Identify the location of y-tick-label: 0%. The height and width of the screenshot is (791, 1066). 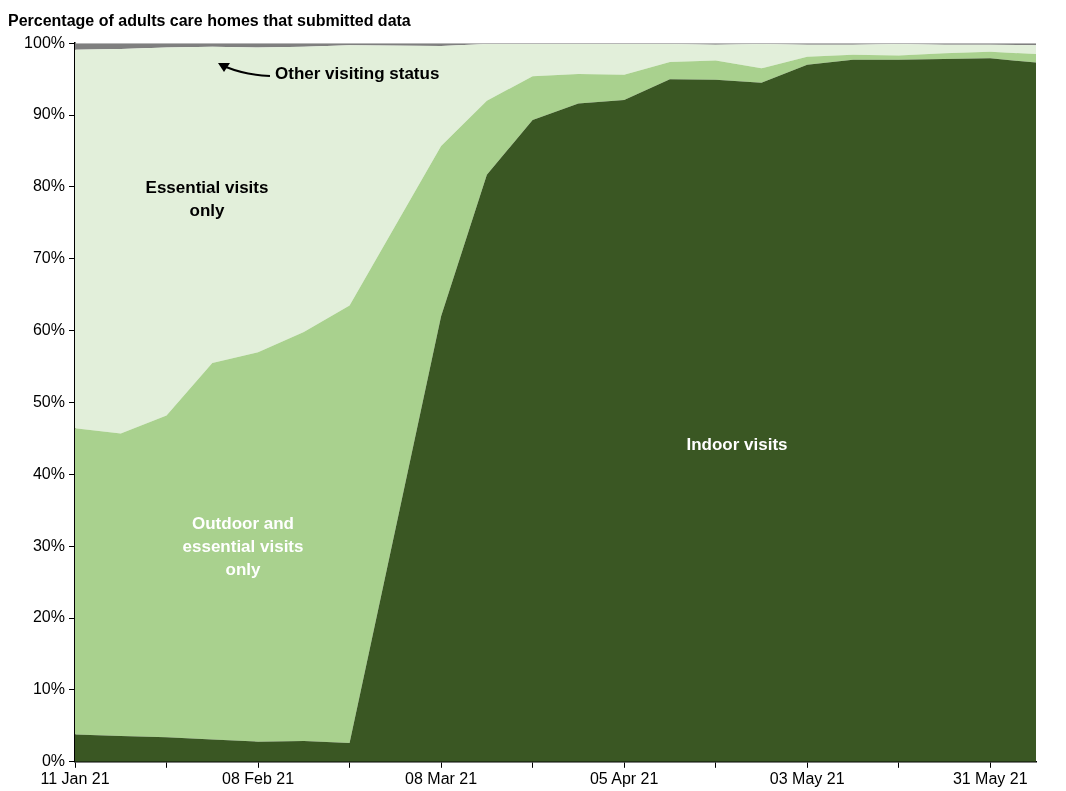
(53, 761).